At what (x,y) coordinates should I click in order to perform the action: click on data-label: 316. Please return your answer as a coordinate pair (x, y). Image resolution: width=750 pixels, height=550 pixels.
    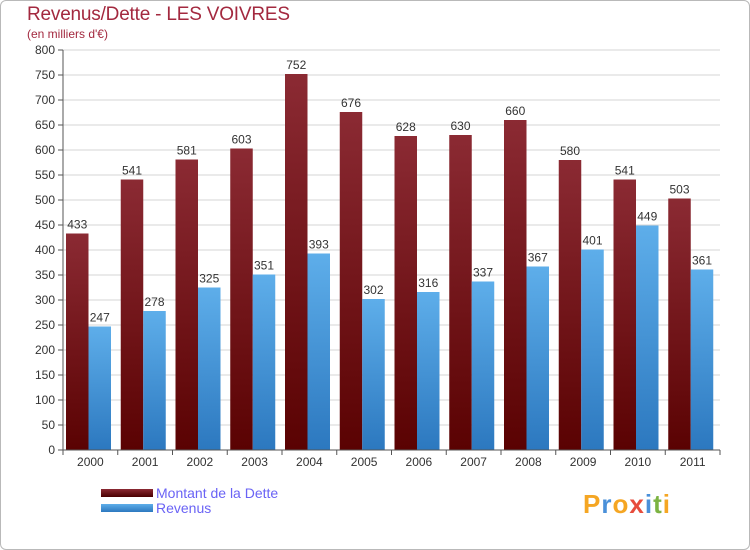
    Looking at the image, I should click on (428, 283).